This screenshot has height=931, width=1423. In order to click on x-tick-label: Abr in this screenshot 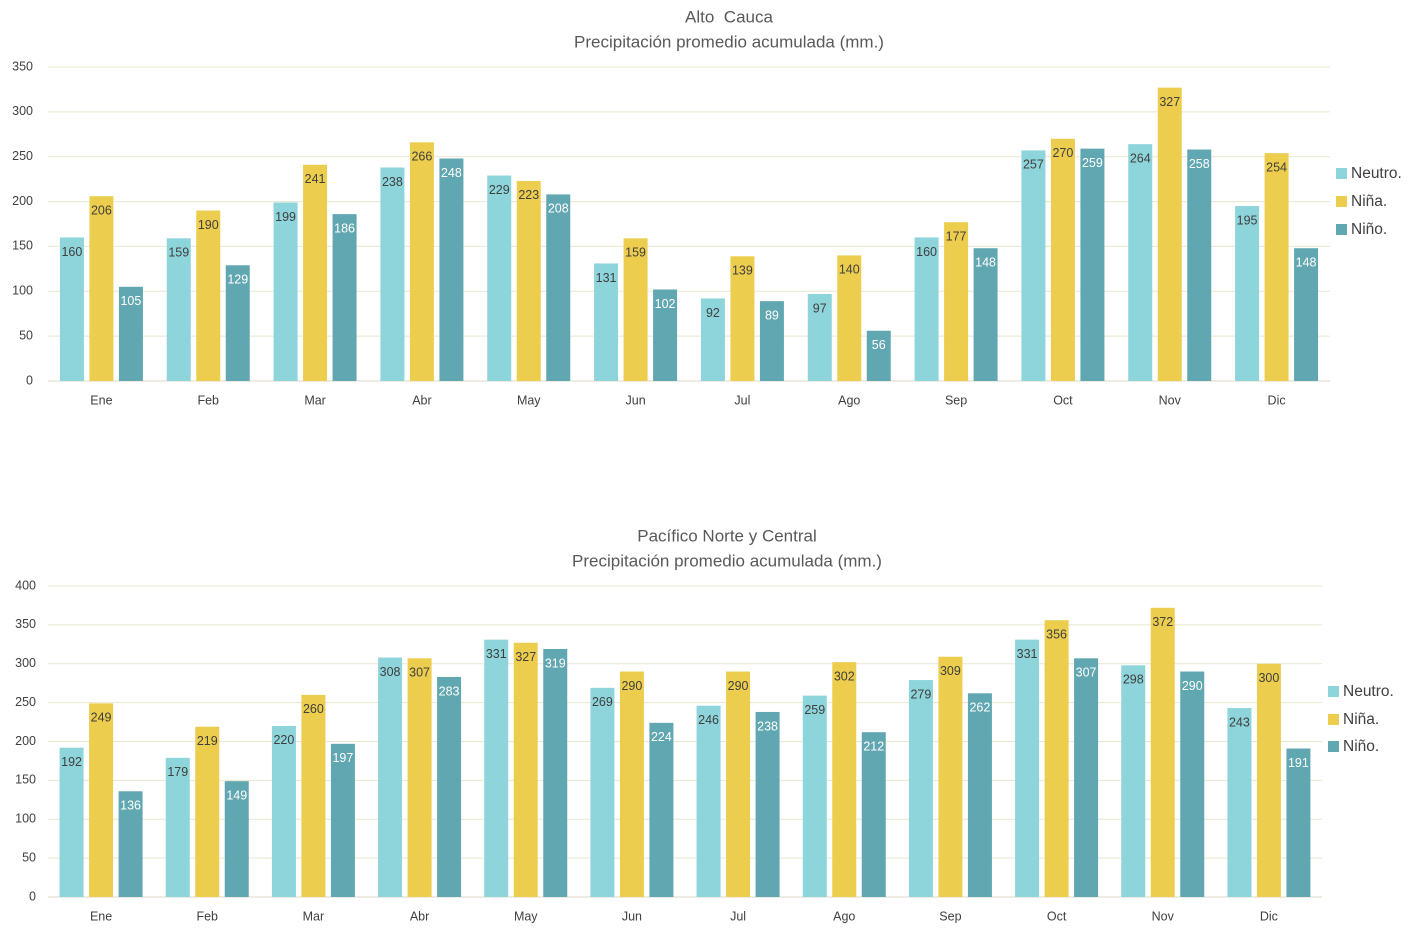, I will do `click(421, 400)`.